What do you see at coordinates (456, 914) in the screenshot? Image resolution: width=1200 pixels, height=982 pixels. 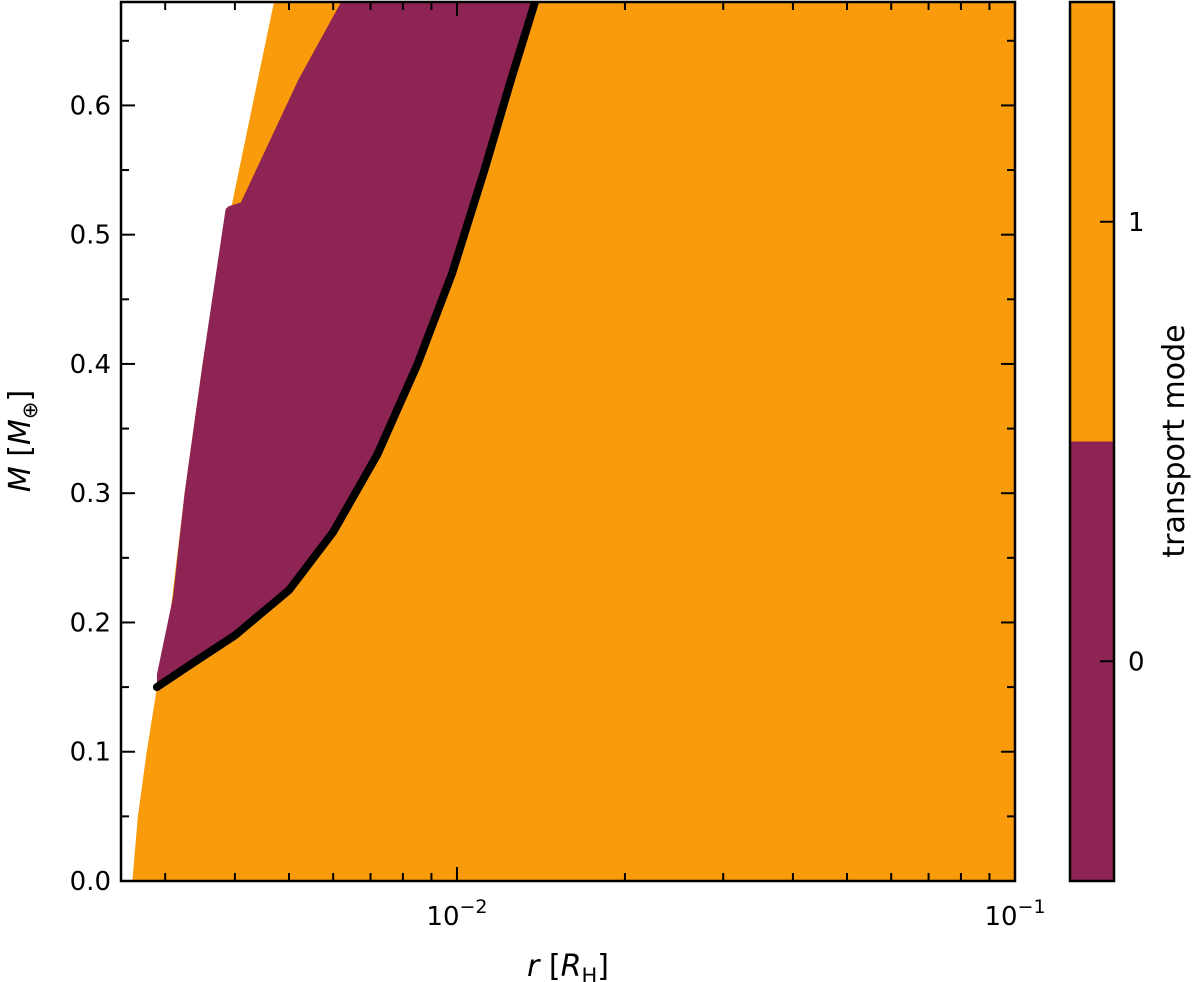 I see `x-tick-label: 10⁻²` at bounding box center [456, 914].